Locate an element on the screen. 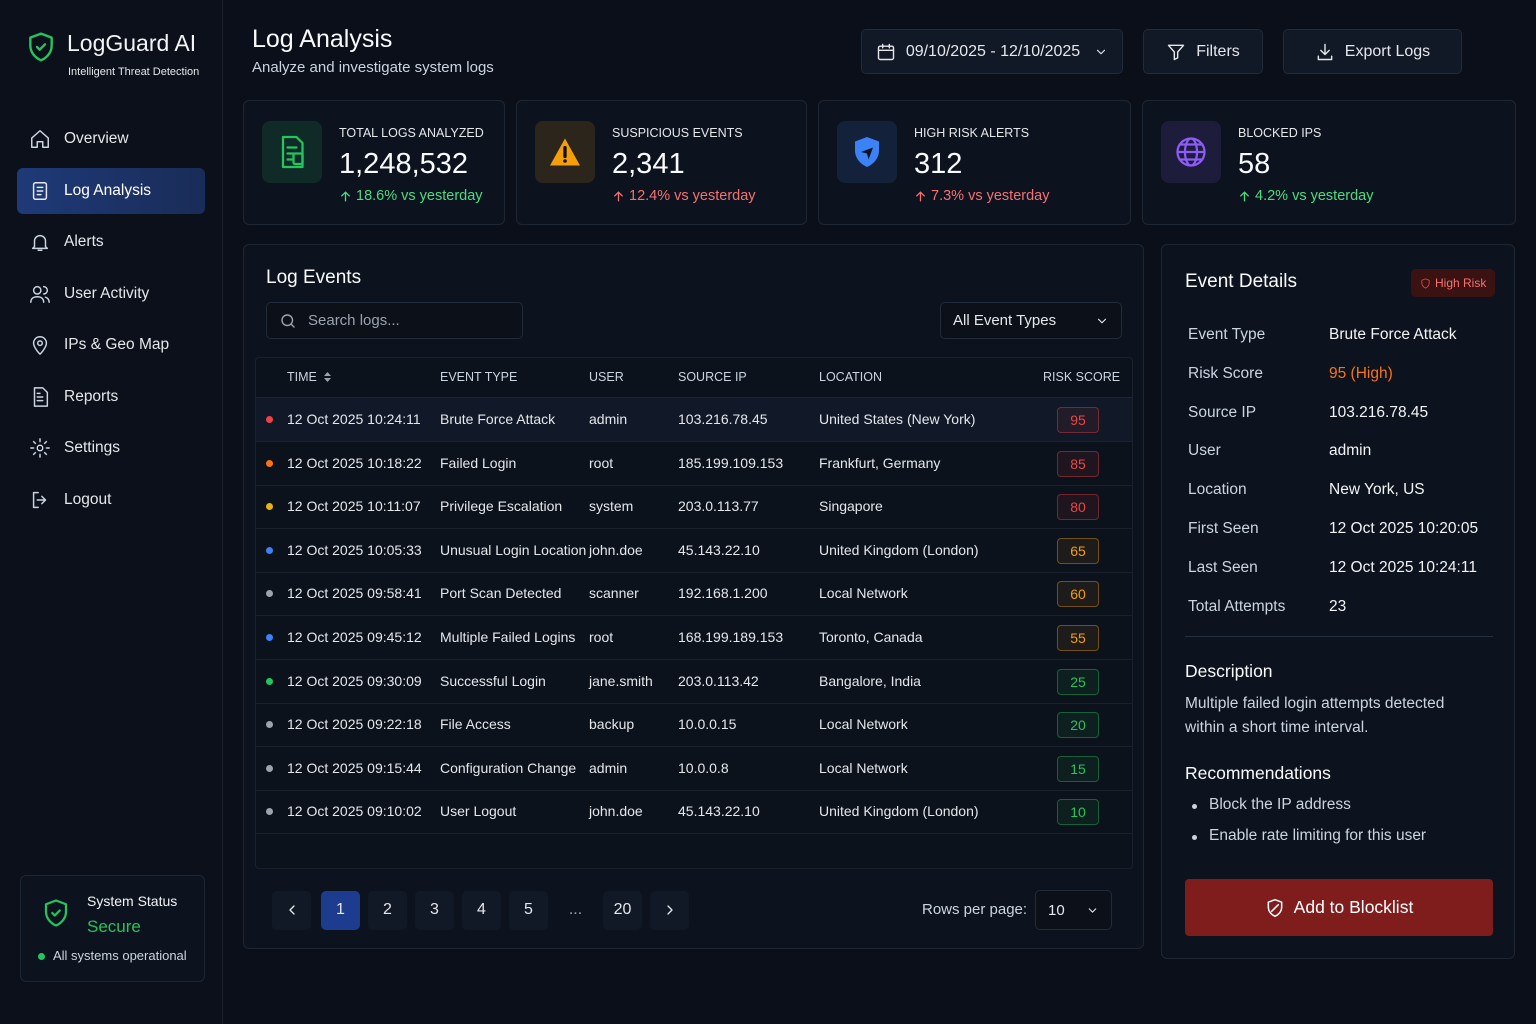 This screenshot has width=1536, height=1024. user-cell: admin is located at coordinates (608, 419).